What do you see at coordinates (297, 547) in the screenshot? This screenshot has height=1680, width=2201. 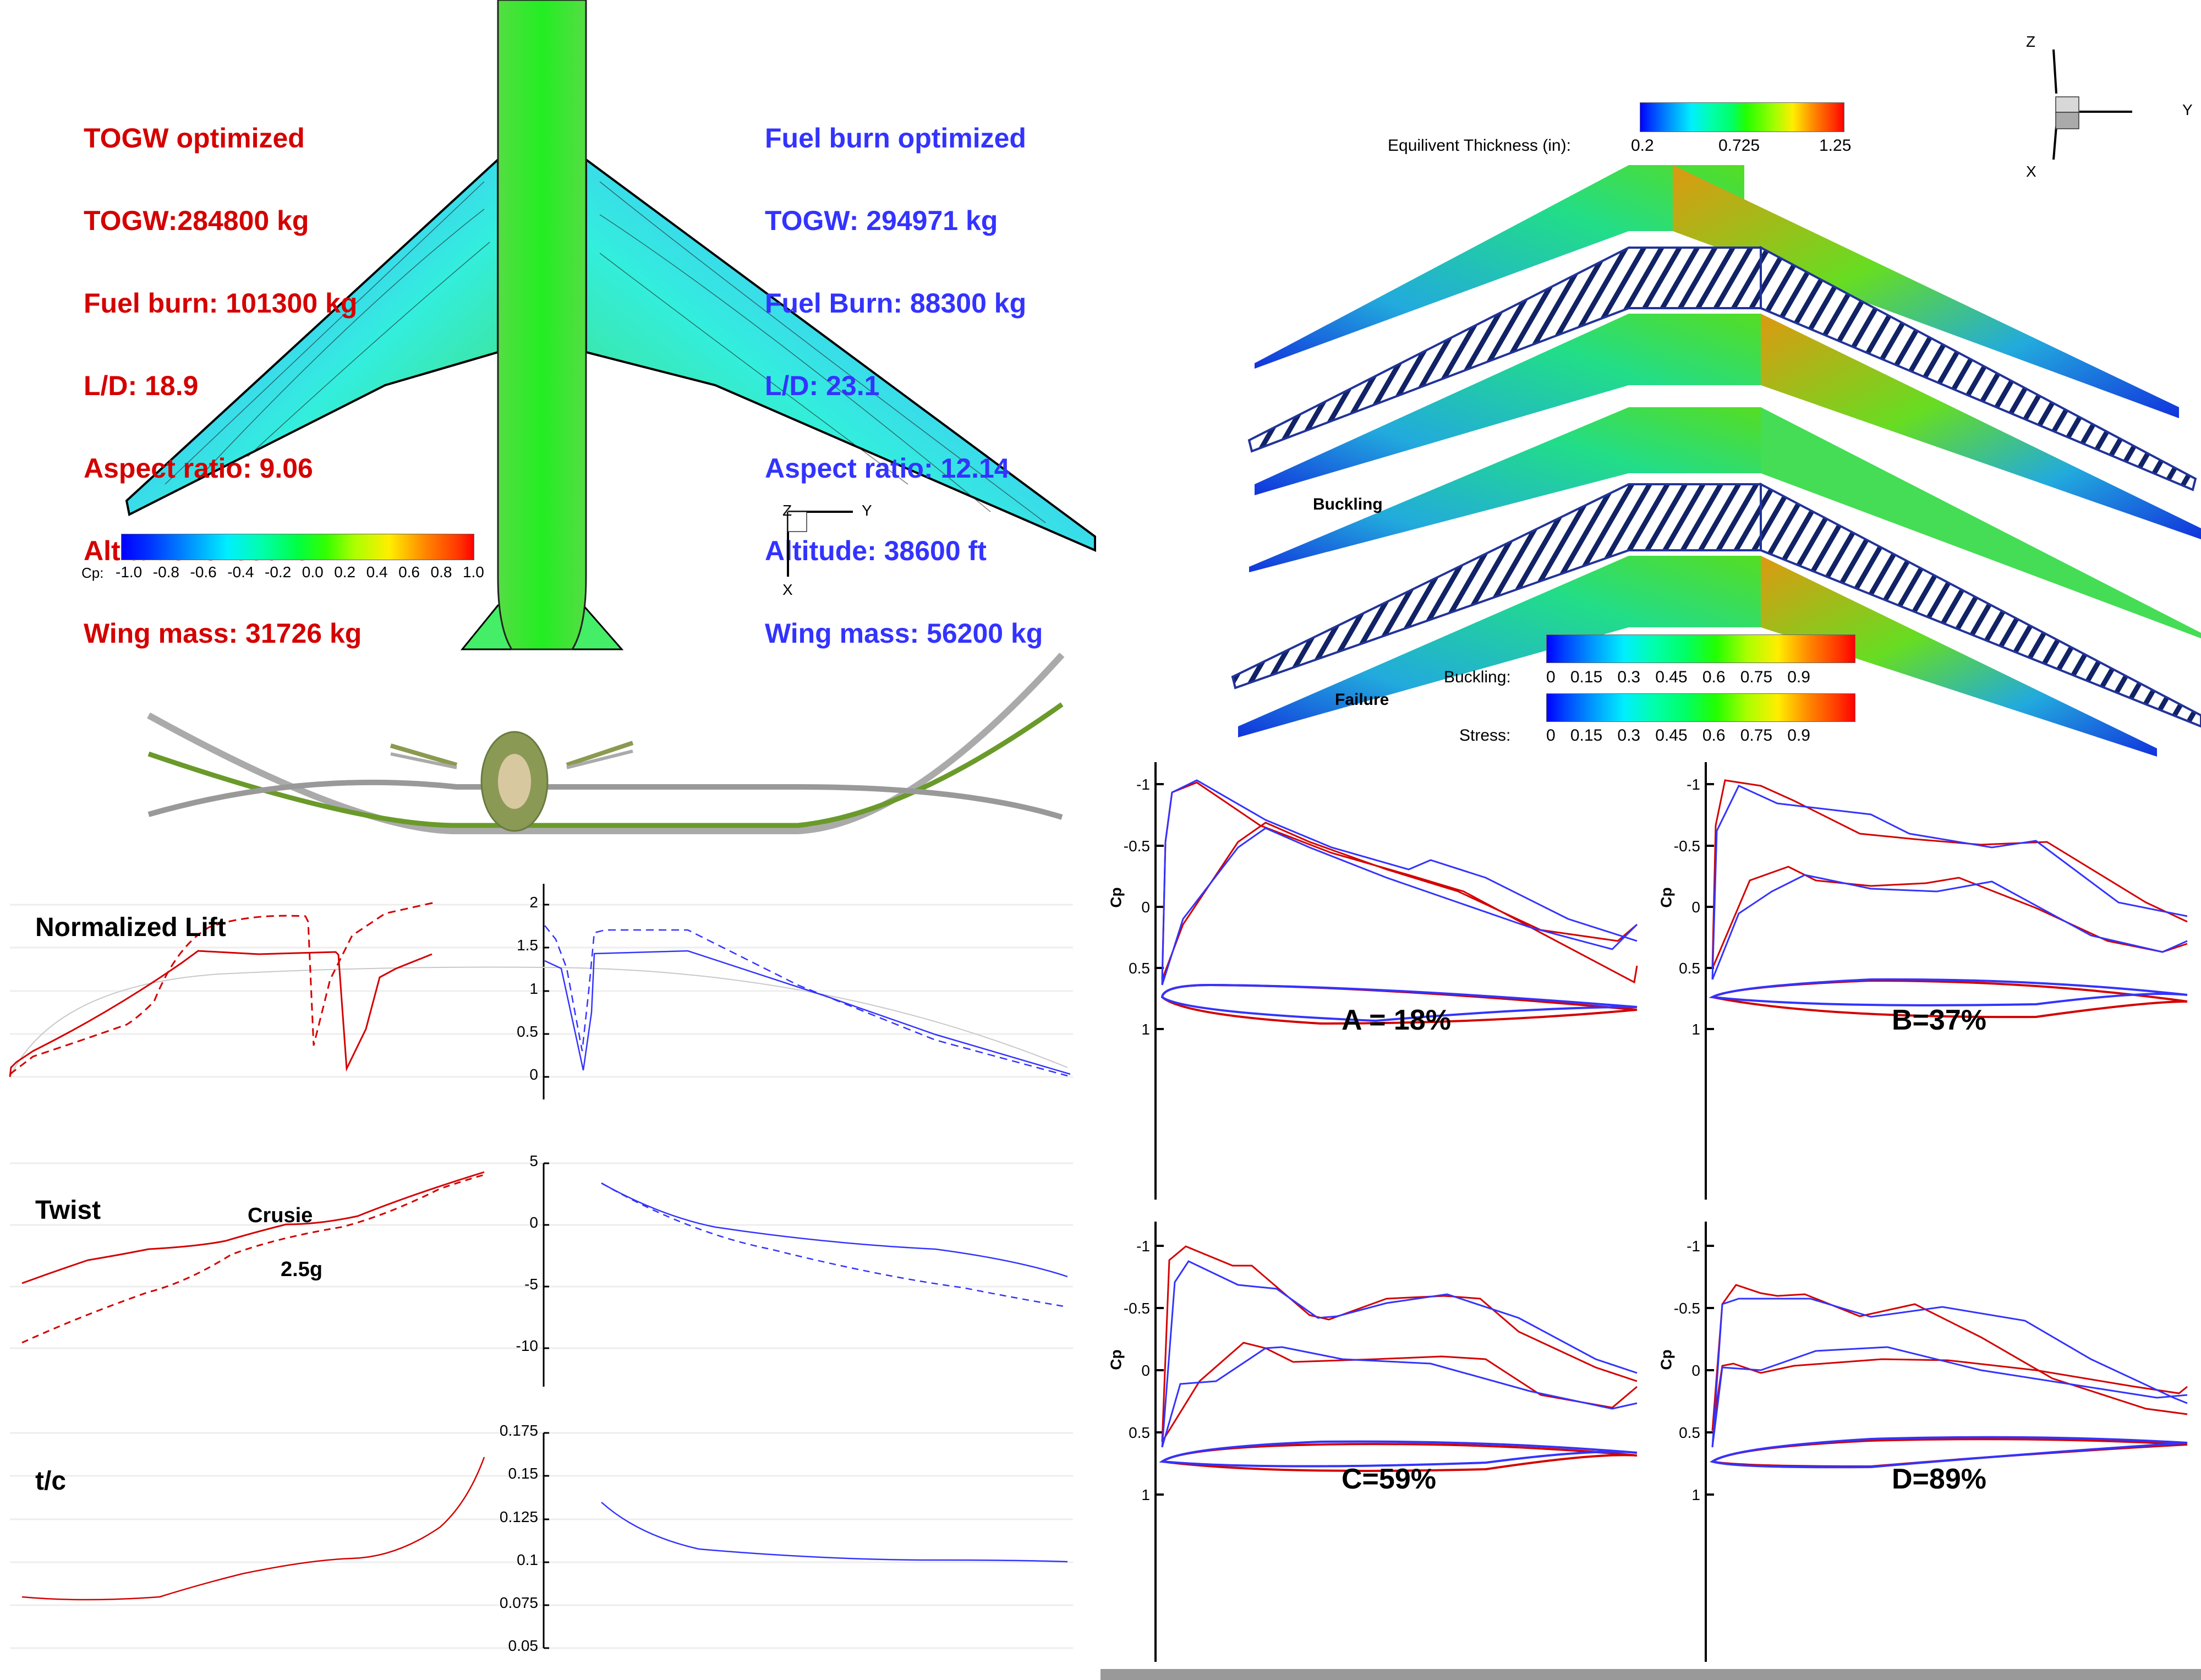 I see `cp-colorbar` at bounding box center [297, 547].